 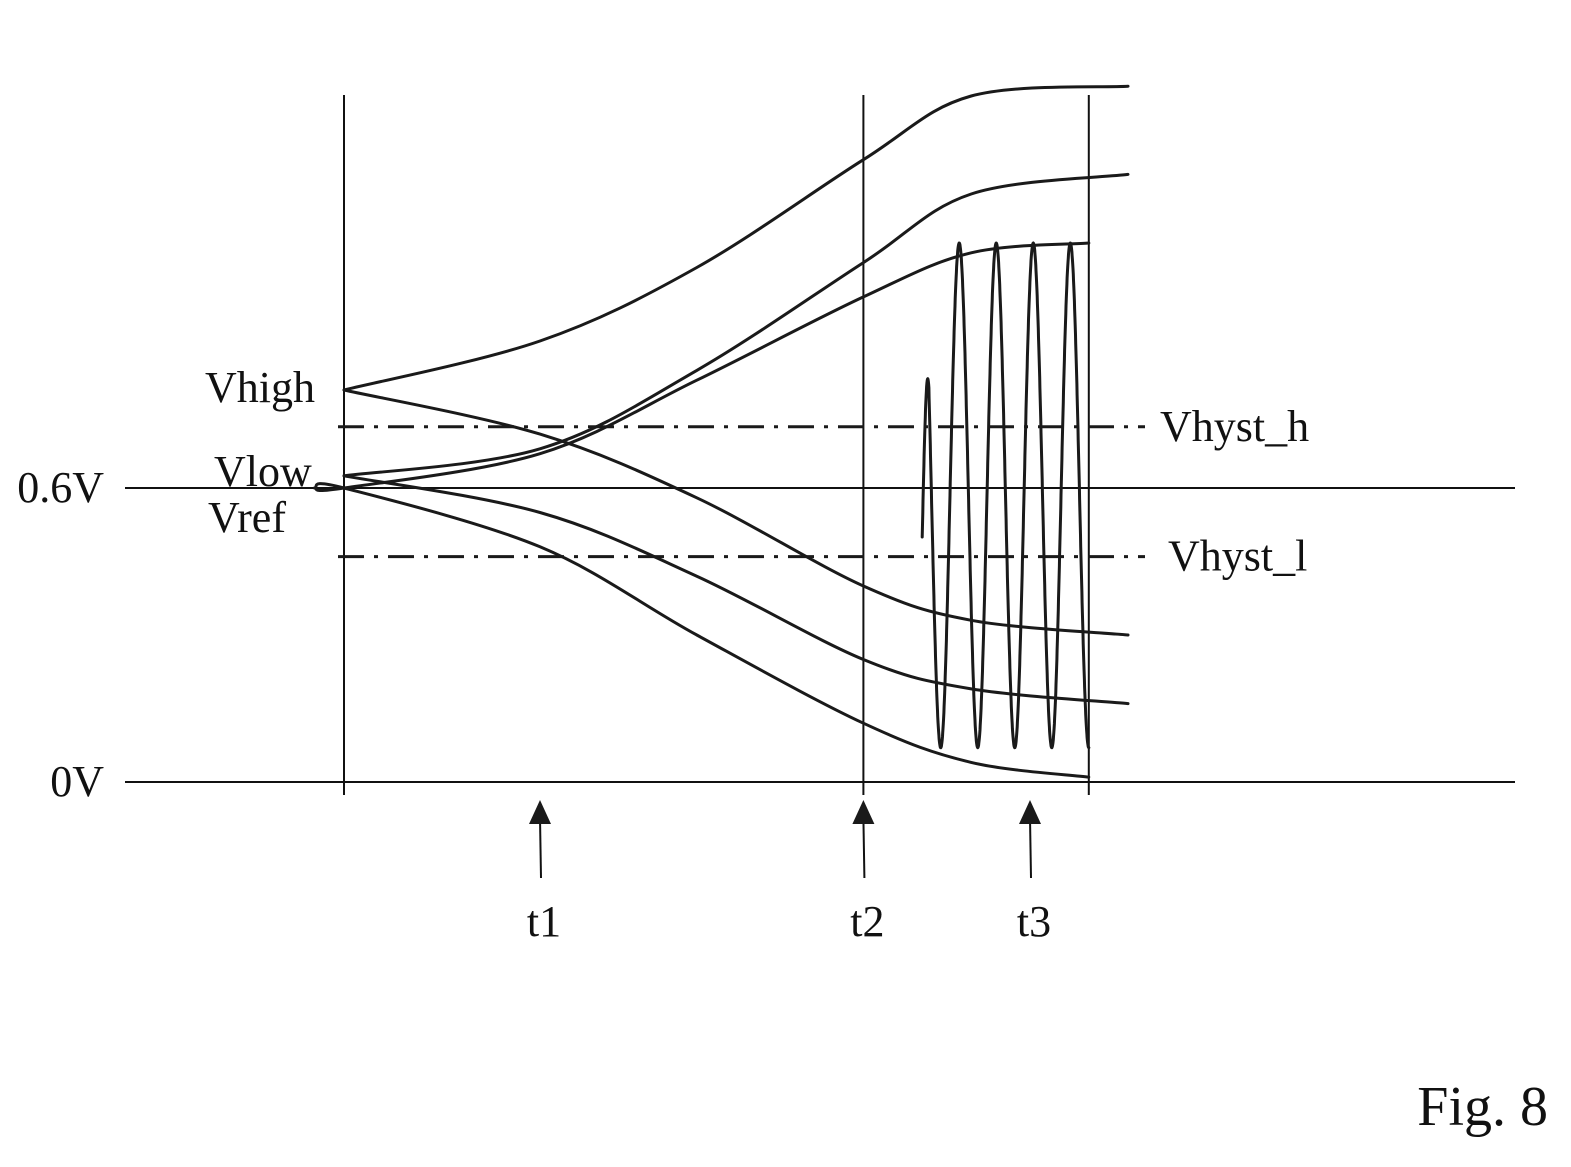 I want to click on time-mark-t2: t2, so click(x=867, y=873).